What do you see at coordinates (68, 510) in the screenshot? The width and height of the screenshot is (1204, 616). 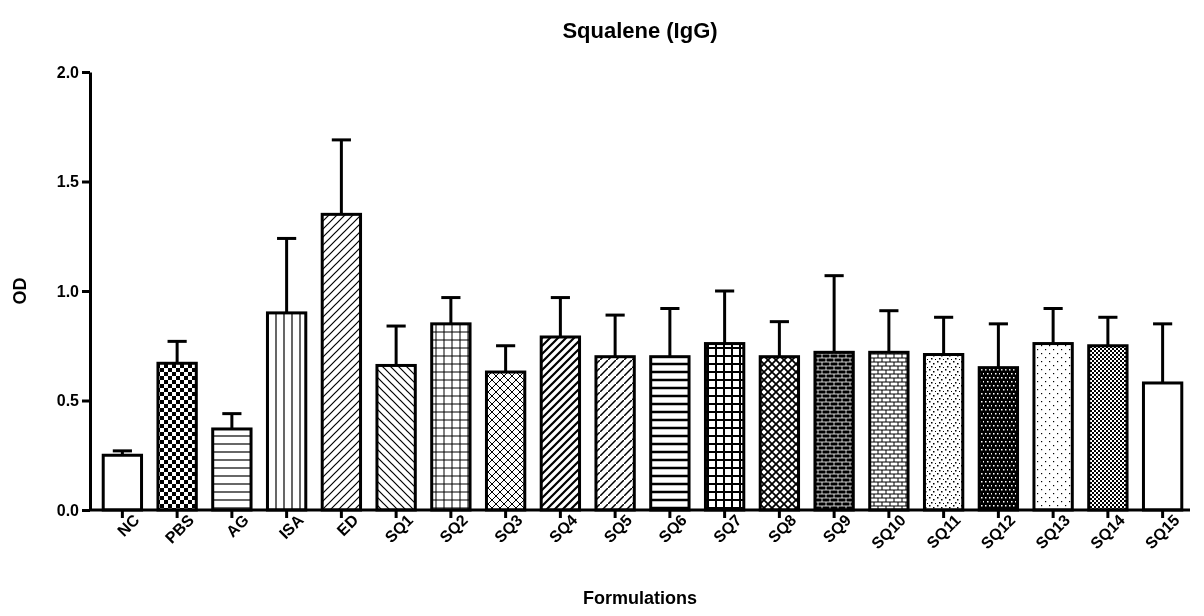 I see `y-tick-label: 0.0` at bounding box center [68, 510].